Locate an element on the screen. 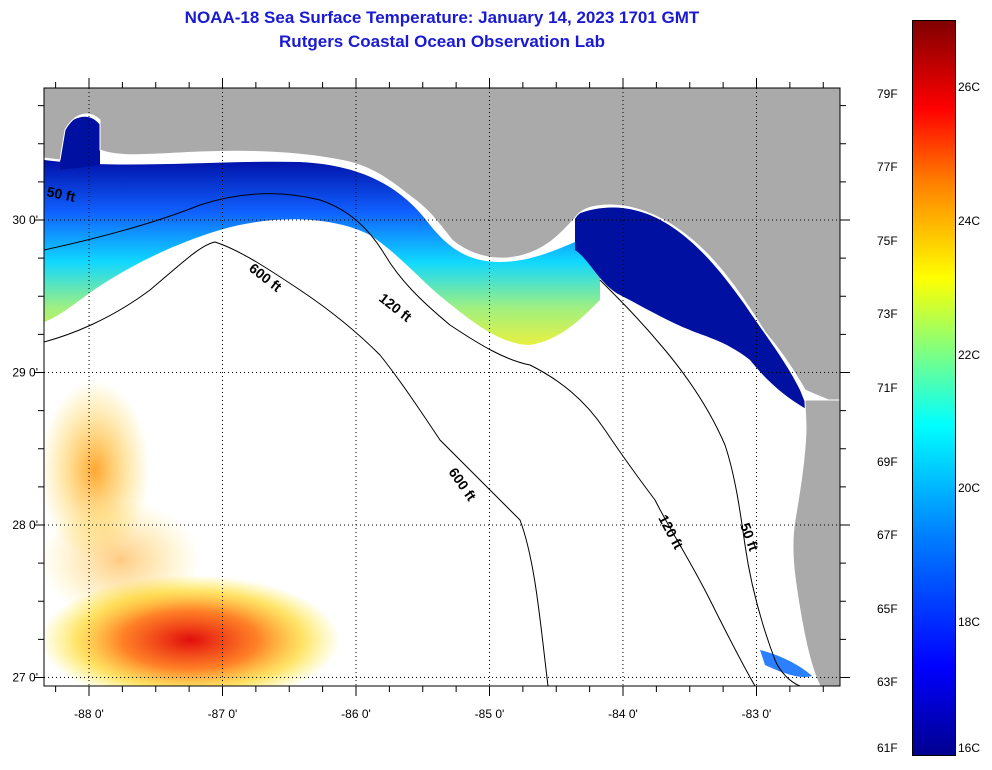 This screenshot has height=770, width=992. latitude-label: 29 0' is located at coordinates (25, 373).